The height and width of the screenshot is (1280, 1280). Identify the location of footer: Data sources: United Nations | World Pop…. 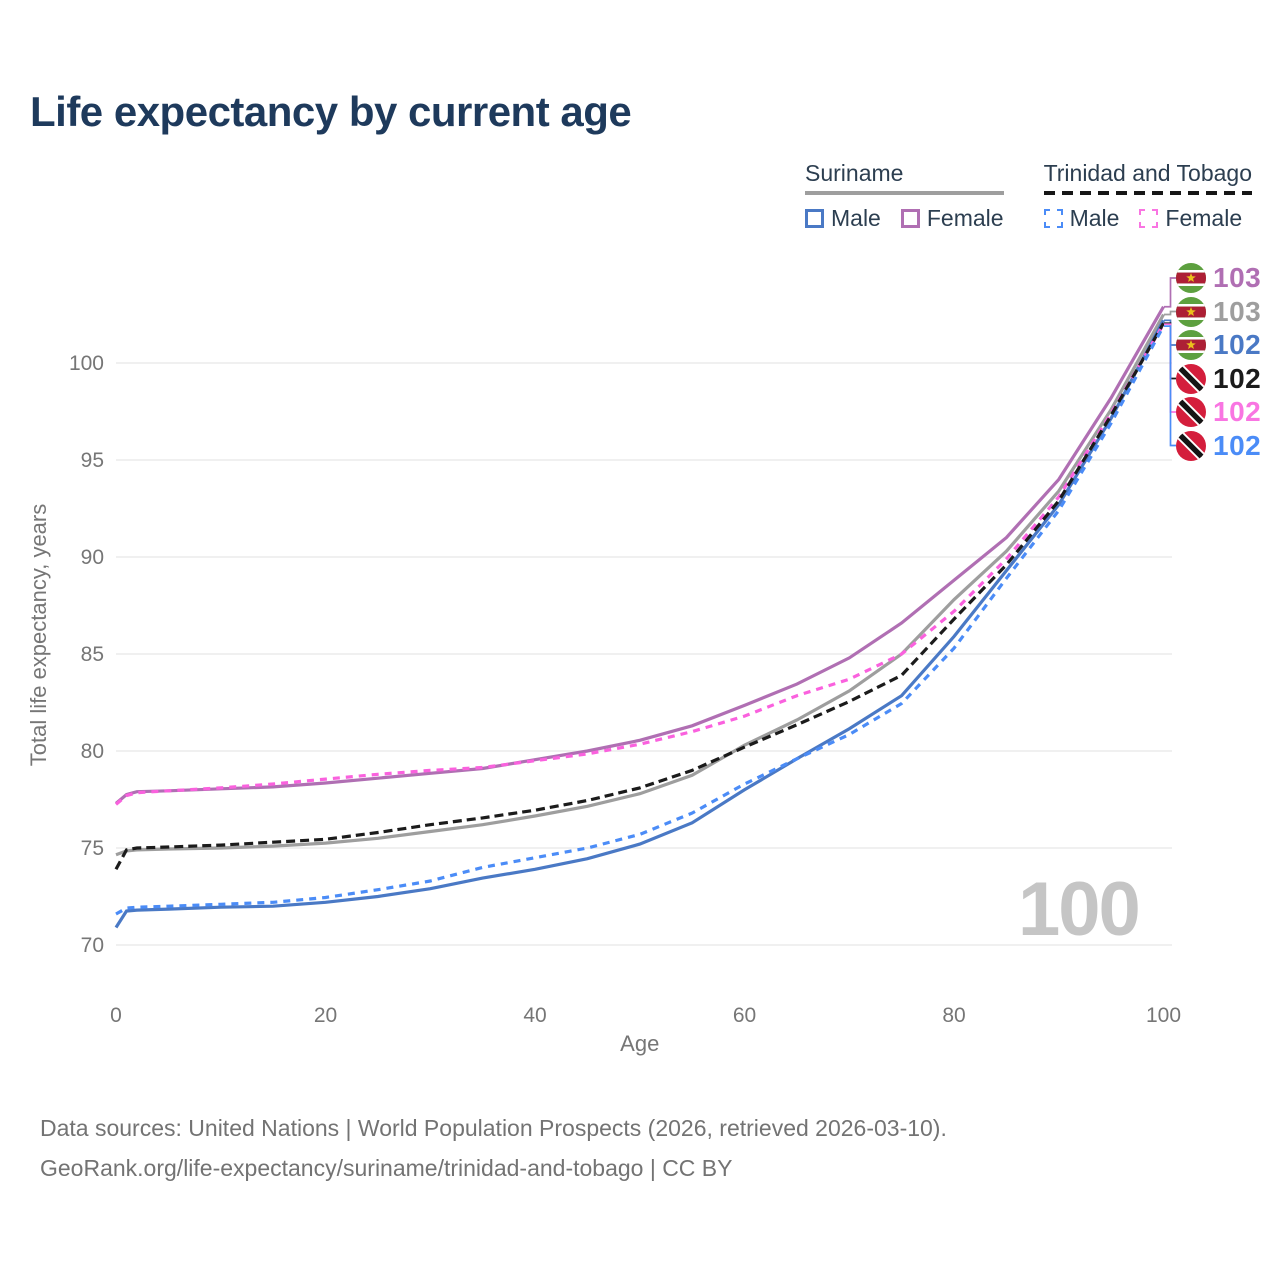
(493, 1148).